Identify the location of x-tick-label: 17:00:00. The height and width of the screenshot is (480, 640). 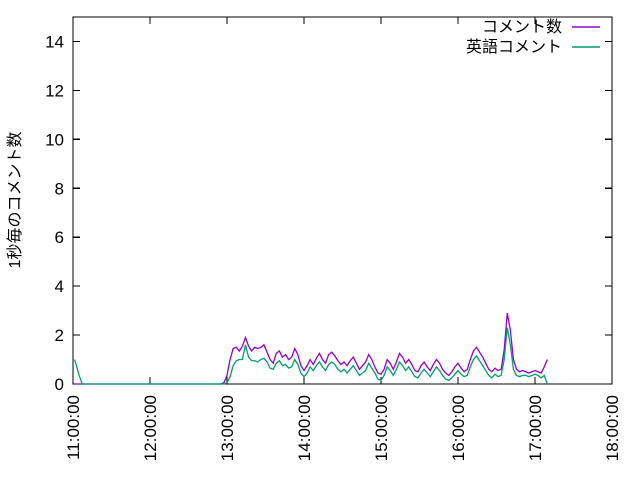
(535, 428).